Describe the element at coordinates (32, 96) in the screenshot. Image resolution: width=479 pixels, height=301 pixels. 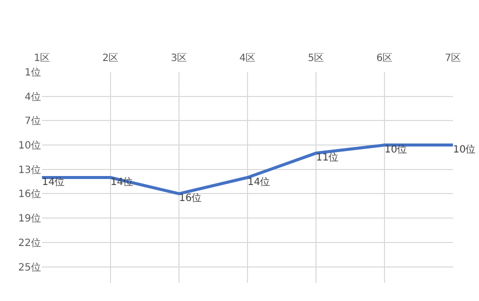
I see `y-tick-label: 4位` at that location.